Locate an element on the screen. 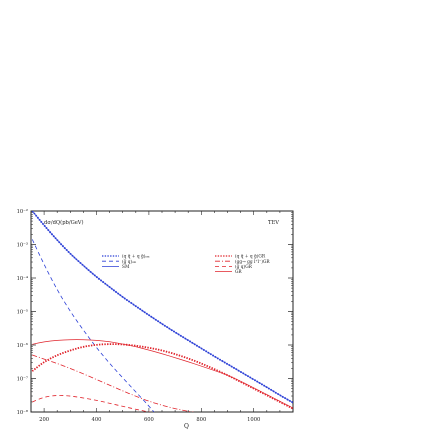 Image resolution: width=436 pixels, height=436 pixels. y-tick-label: 10⁻⁴ is located at coordinates (22, 279).